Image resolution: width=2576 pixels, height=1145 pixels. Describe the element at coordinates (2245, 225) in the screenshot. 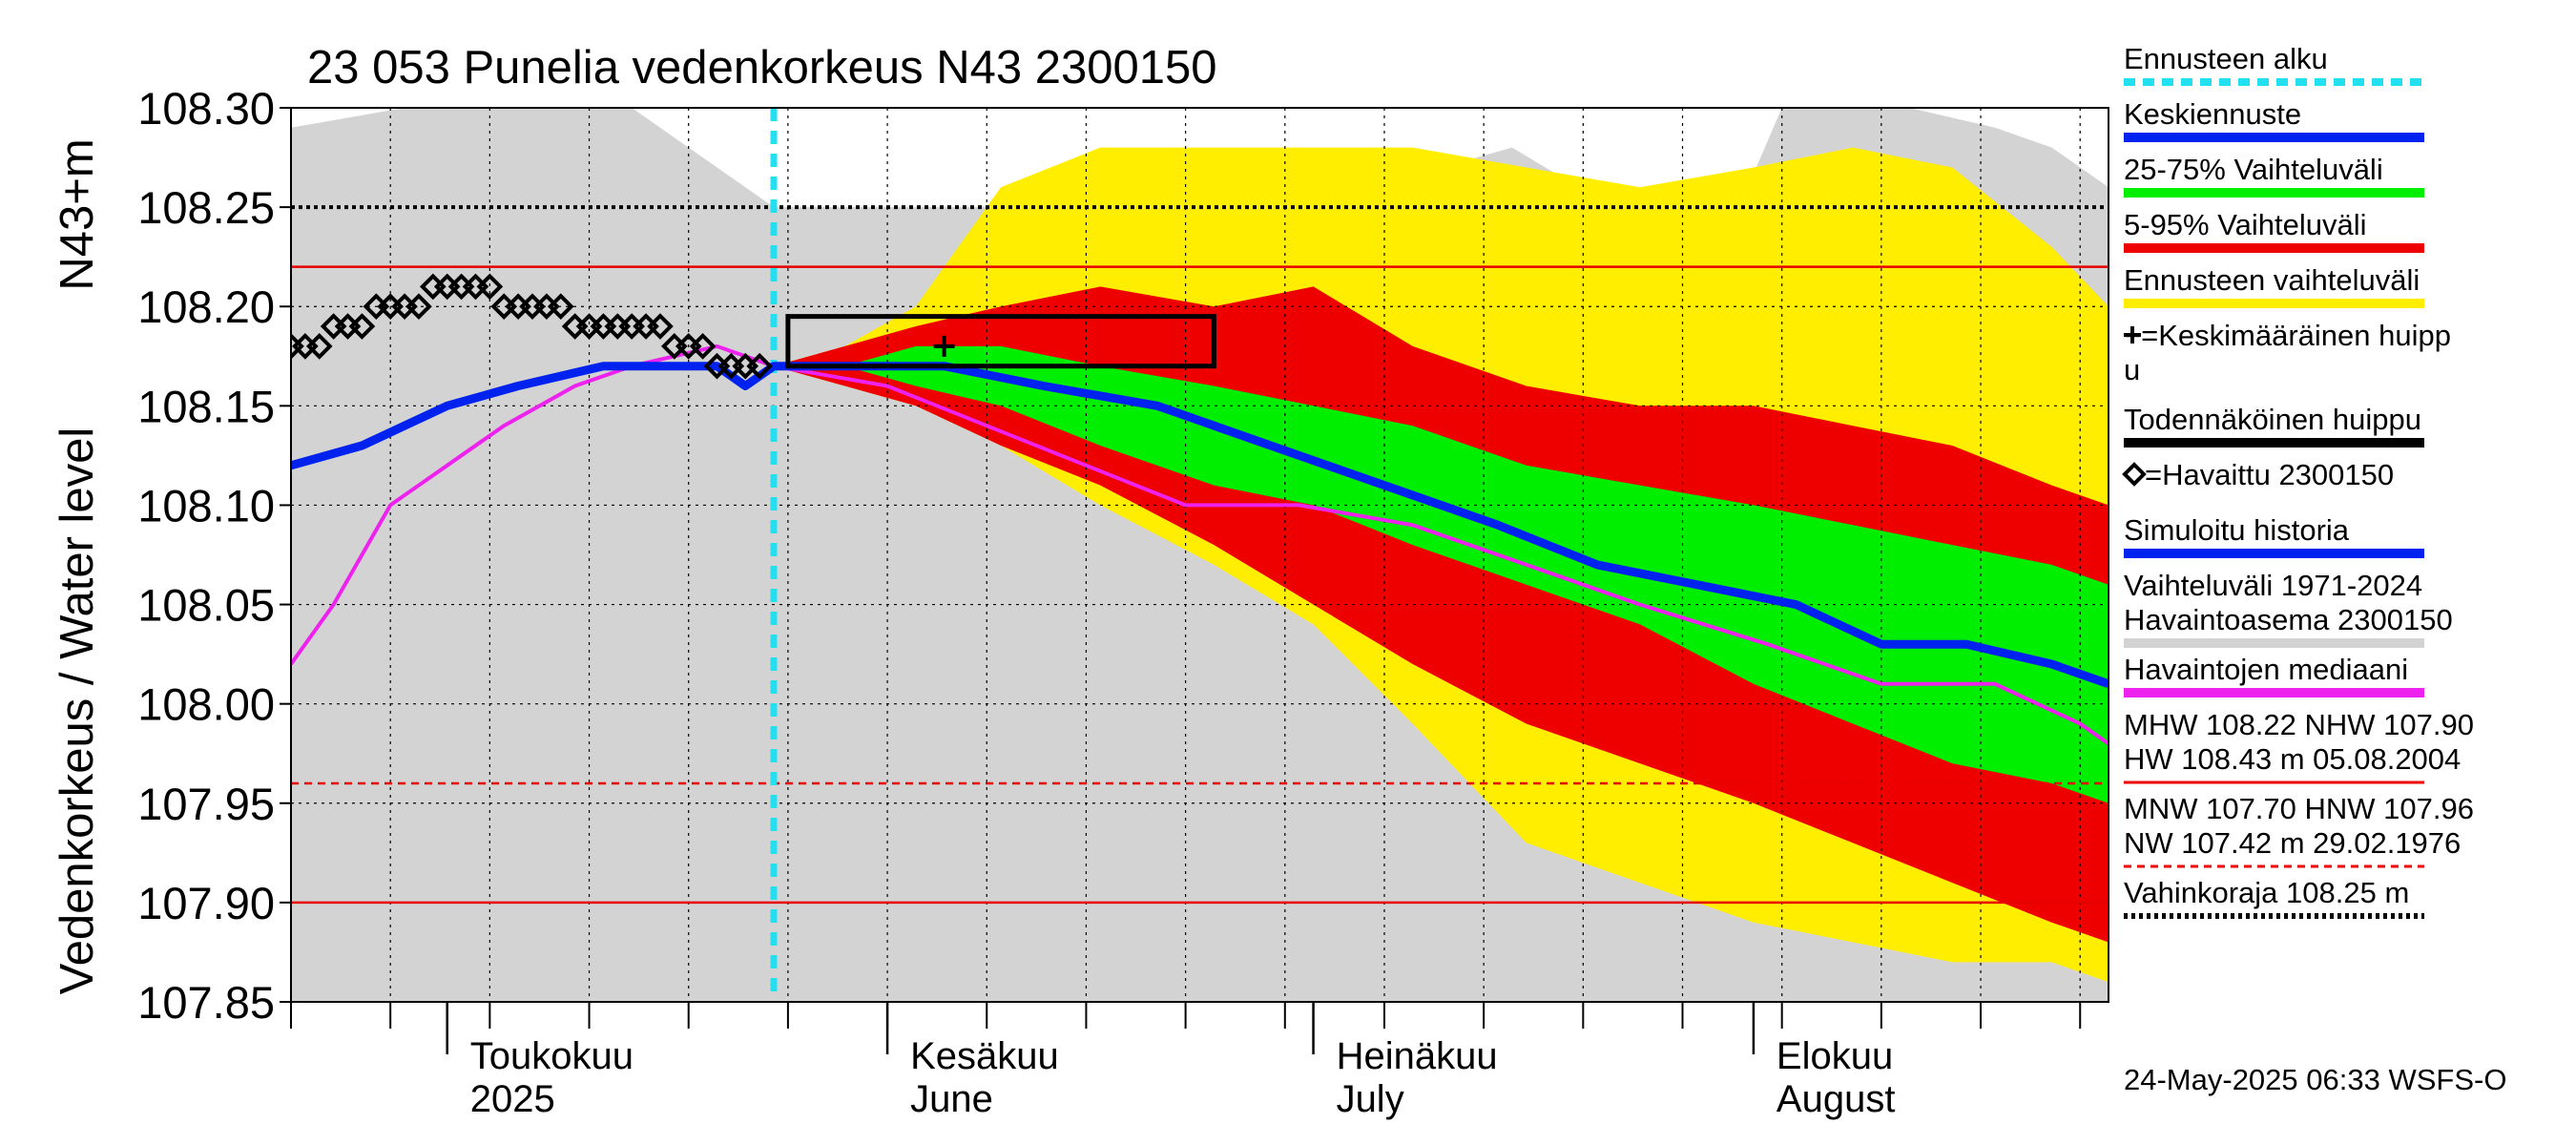

I see `legend-entry-label: 5-95% Vaihteluväli` at that location.